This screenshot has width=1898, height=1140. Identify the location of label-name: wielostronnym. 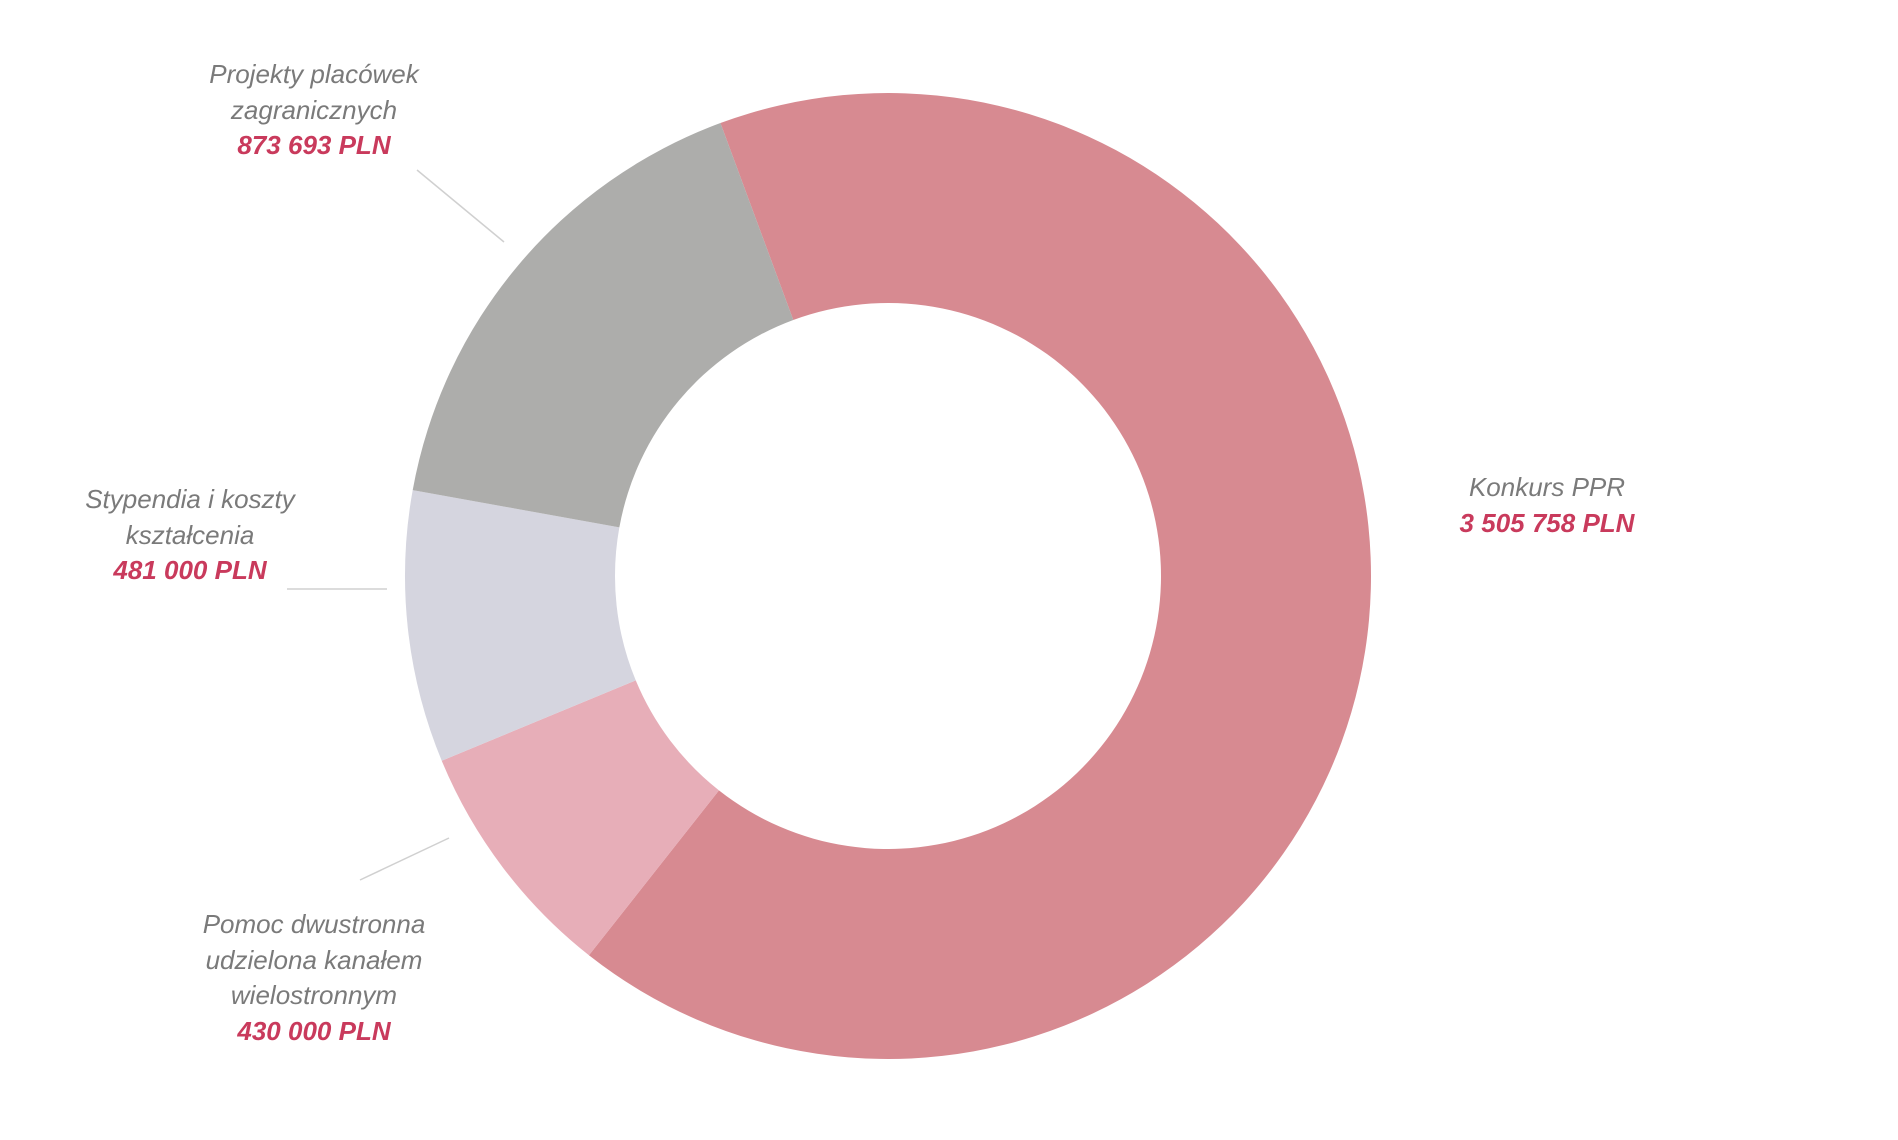
(314, 995).